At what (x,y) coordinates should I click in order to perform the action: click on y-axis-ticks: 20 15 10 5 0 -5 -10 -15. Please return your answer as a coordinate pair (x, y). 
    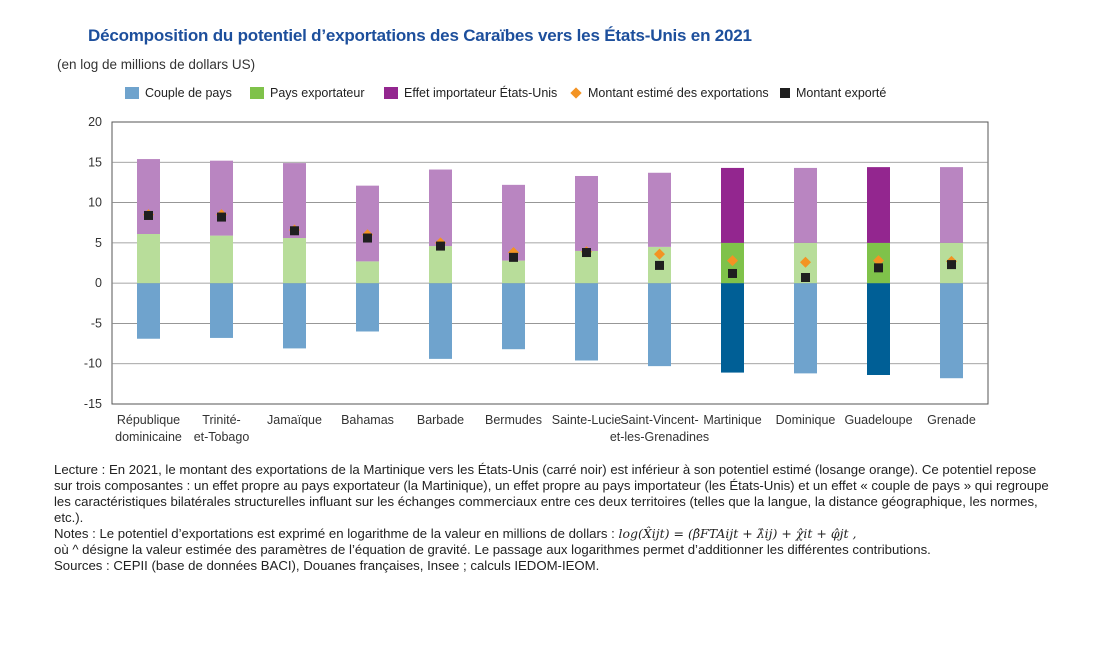
    Looking at the image, I should click on (93, 263).